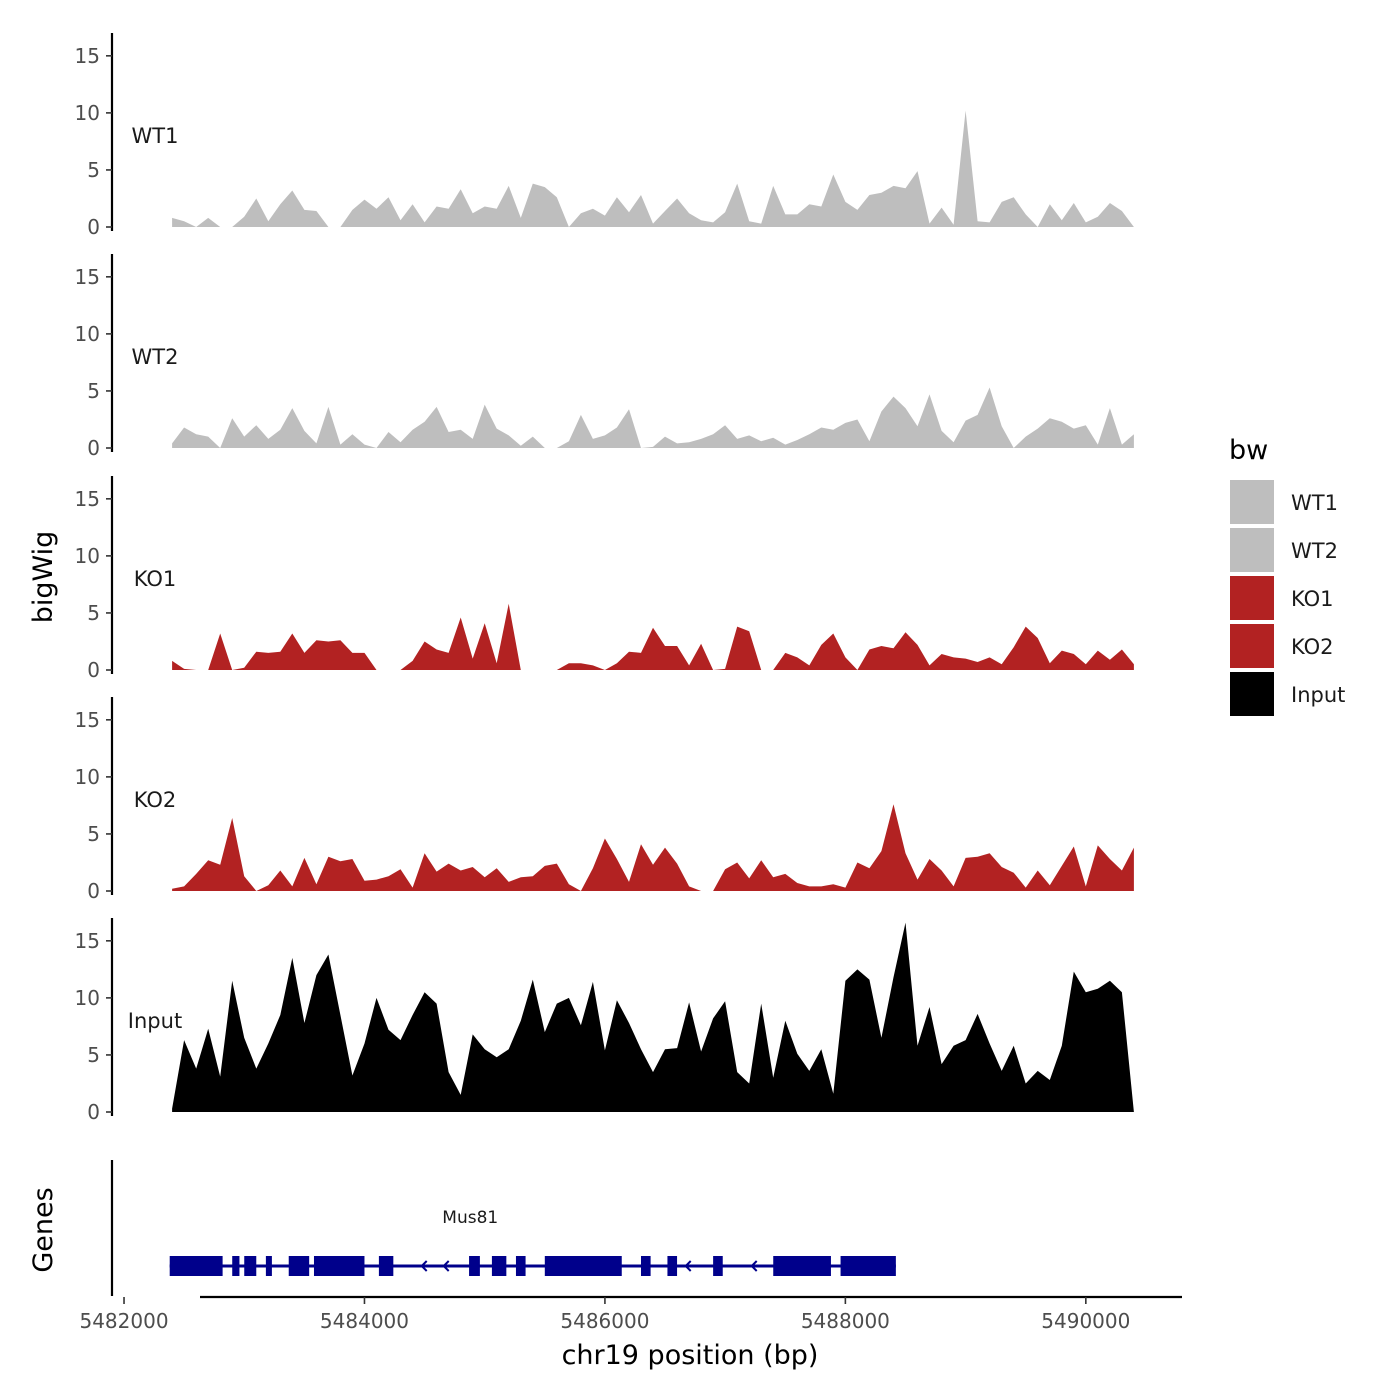  What do you see at coordinates (653, 1017) in the screenshot?
I see `area-input` at bounding box center [653, 1017].